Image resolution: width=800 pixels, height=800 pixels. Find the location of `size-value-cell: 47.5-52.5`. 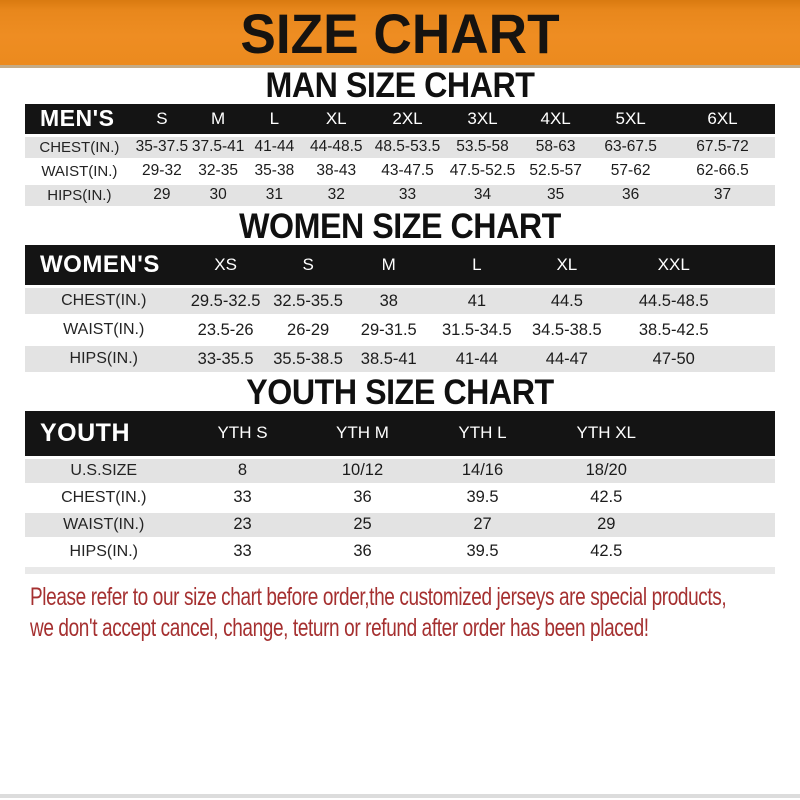

size-value-cell: 47.5-52.5 is located at coordinates (482, 172).